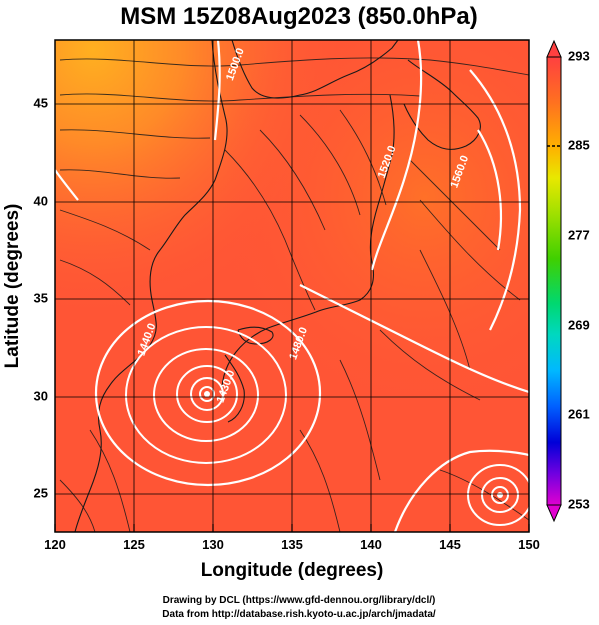  I want to click on y-tick-label: 35, so click(41, 297).